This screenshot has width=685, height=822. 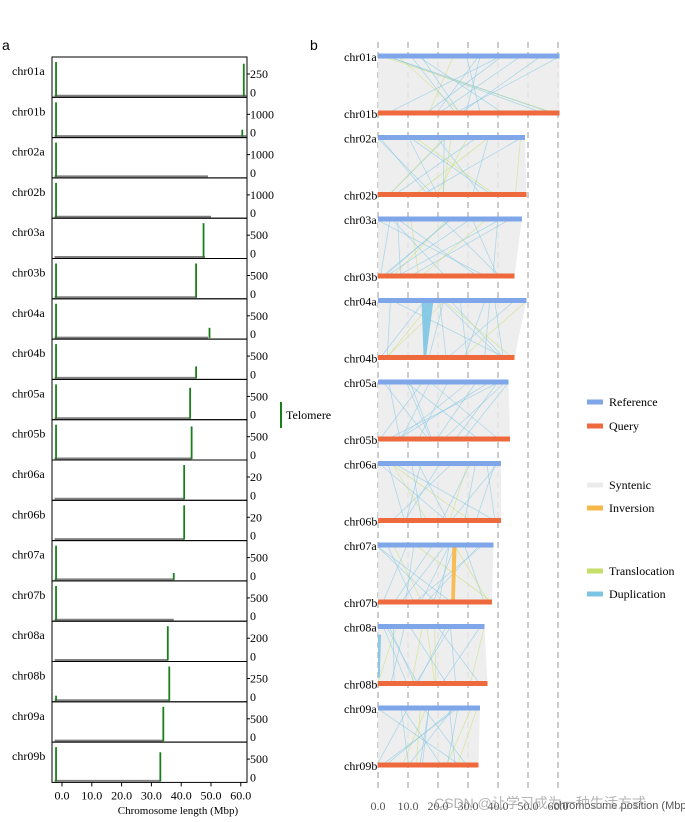 What do you see at coordinates (28, 111) in the screenshot?
I see `track-label: chr01b` at bounding box center [28, 111].